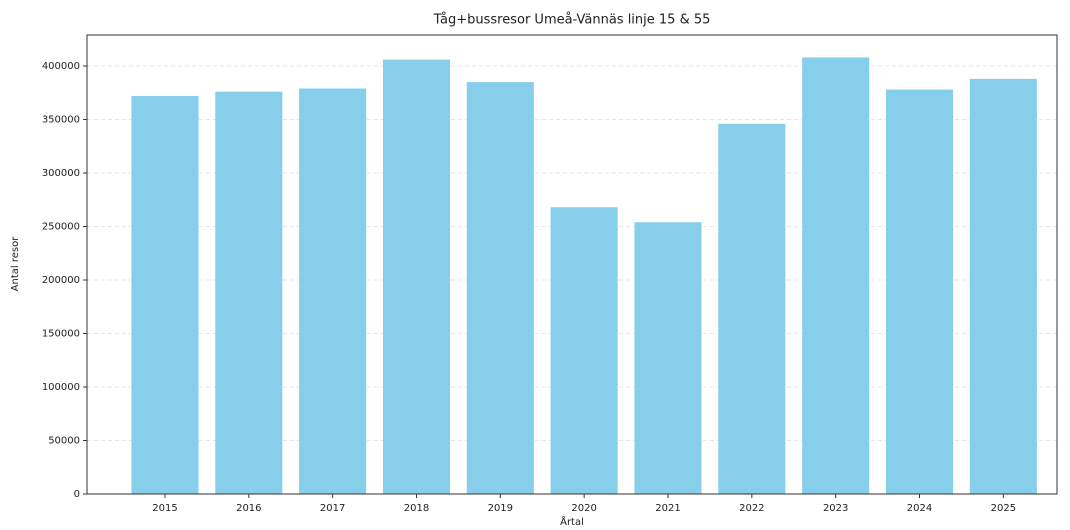  Describe the element at coordinates (332, 508) in the screenshot. I see `x-tick-label: 2017` at that location.